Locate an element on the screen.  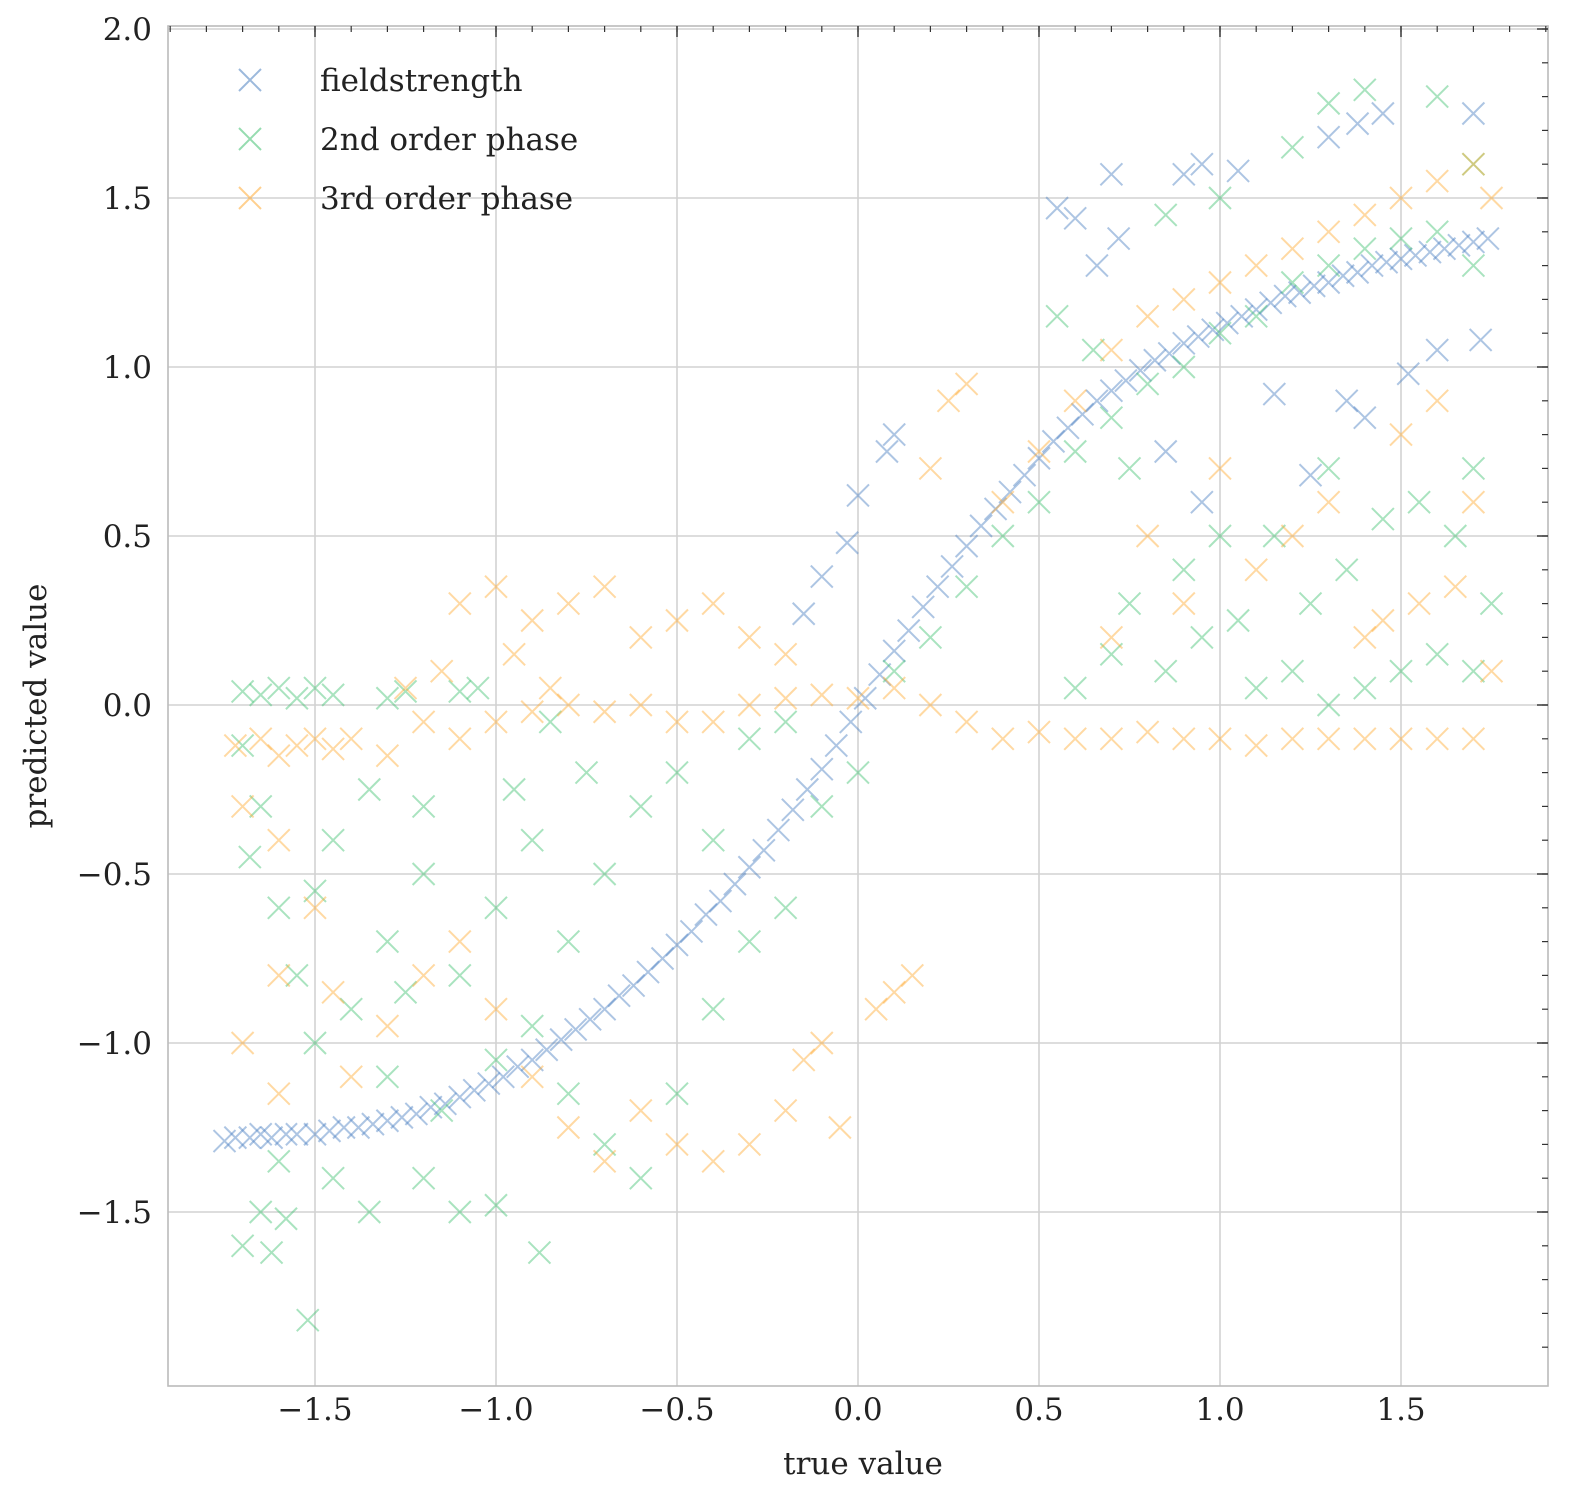
y-axis-label: predicted value is located at coordinates (36, 706).